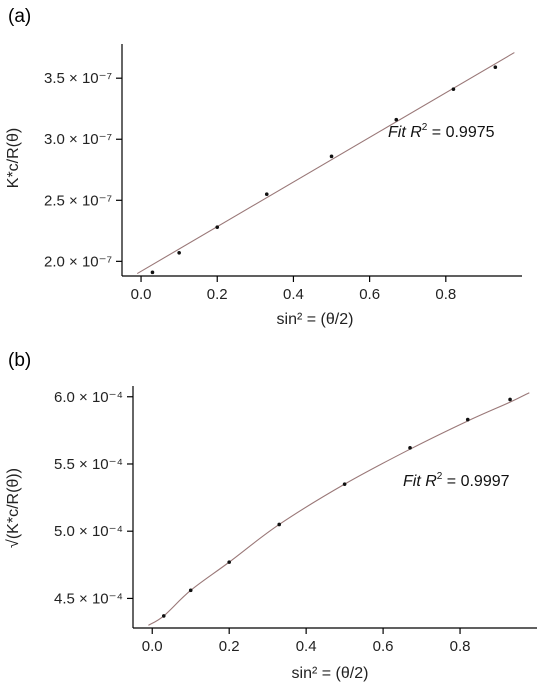  Describe the element at coordinates (88, 464) in the screenshot. I see `y-tick-label: 5.5 × 10⁻⁴` at that location.